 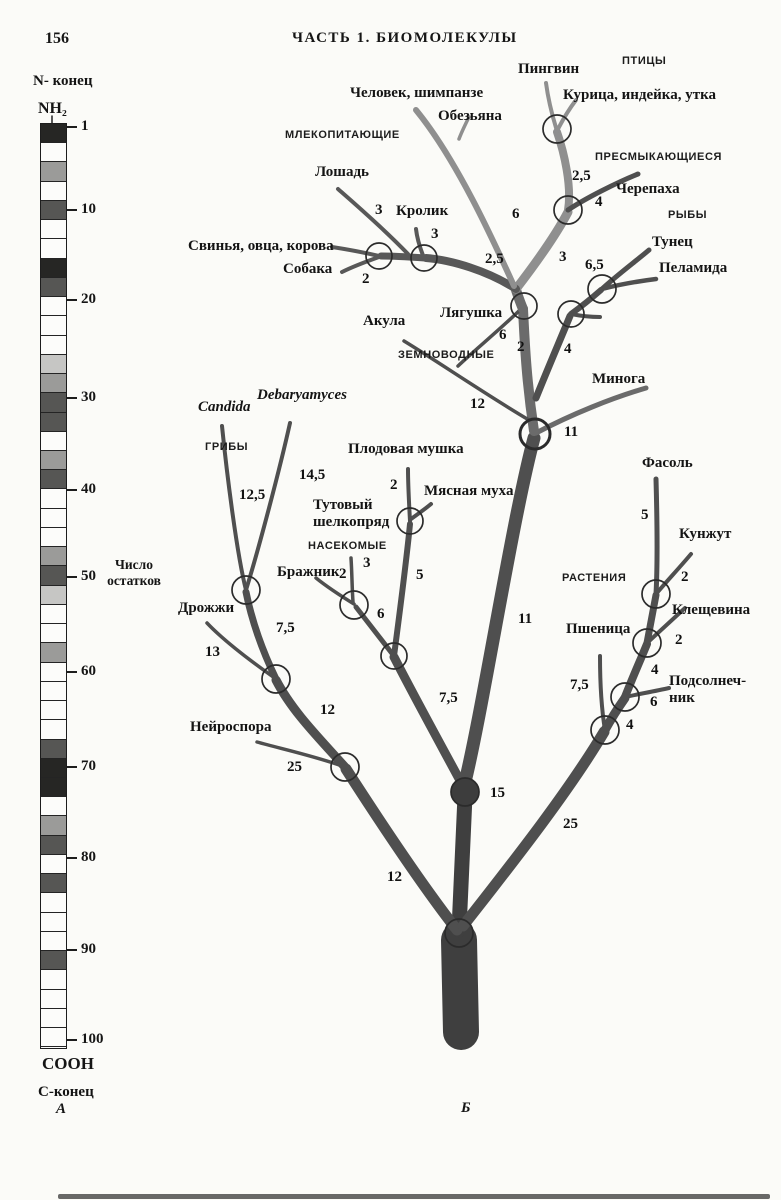 What do you see at coordinates (88, 766) in the screenshot?
I see `tick-label: 70` at bounding box center [88, 766].